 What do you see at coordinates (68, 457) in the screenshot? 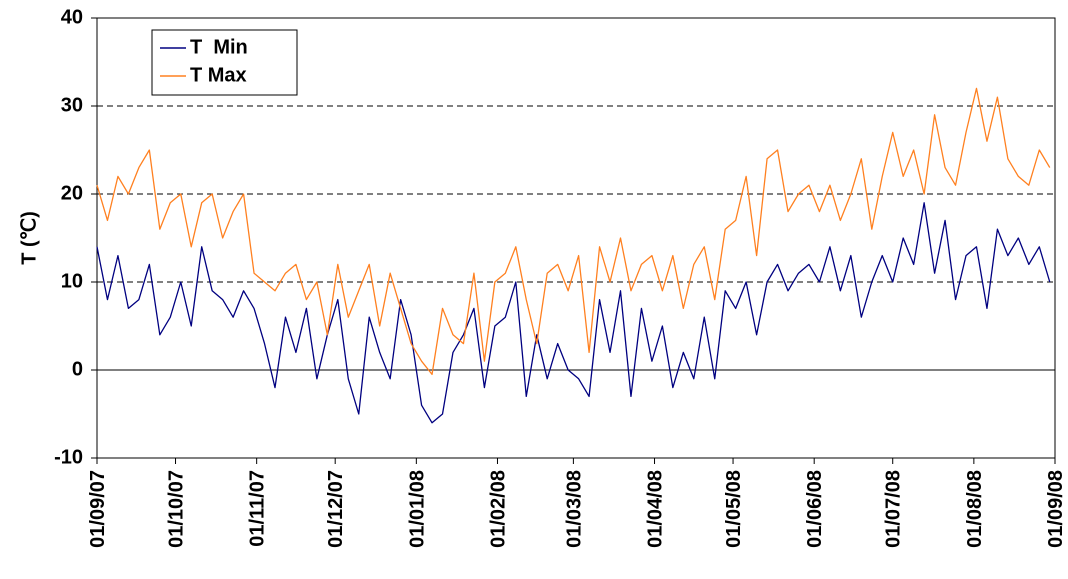
I see `y-tick-label: -10` at bounding box center [68, 457].